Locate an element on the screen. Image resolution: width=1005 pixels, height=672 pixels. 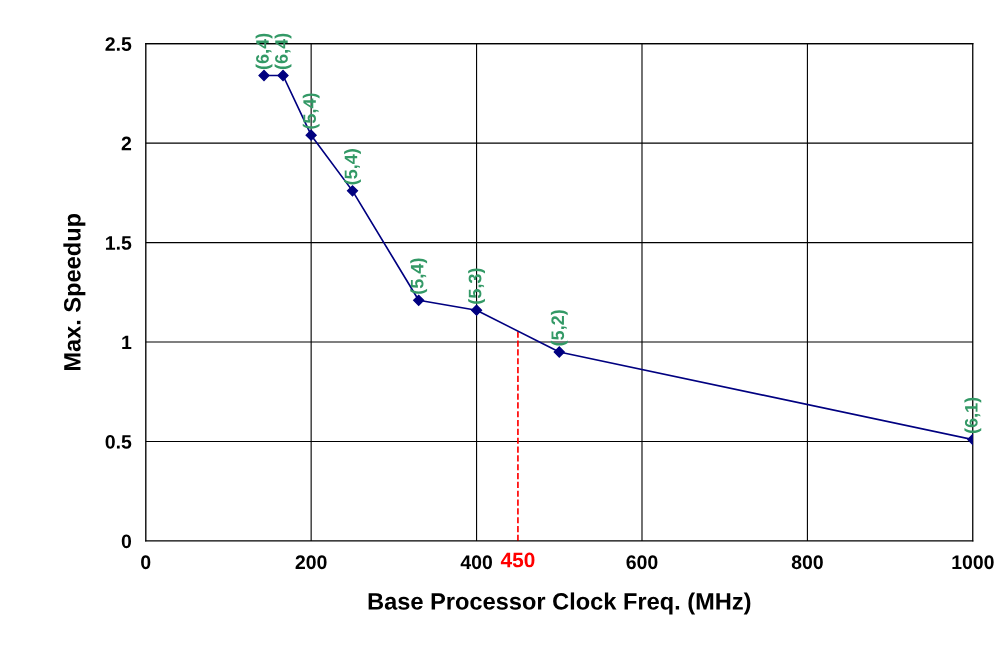
x-tick-label: 200 is located at coordinates (311, 562).